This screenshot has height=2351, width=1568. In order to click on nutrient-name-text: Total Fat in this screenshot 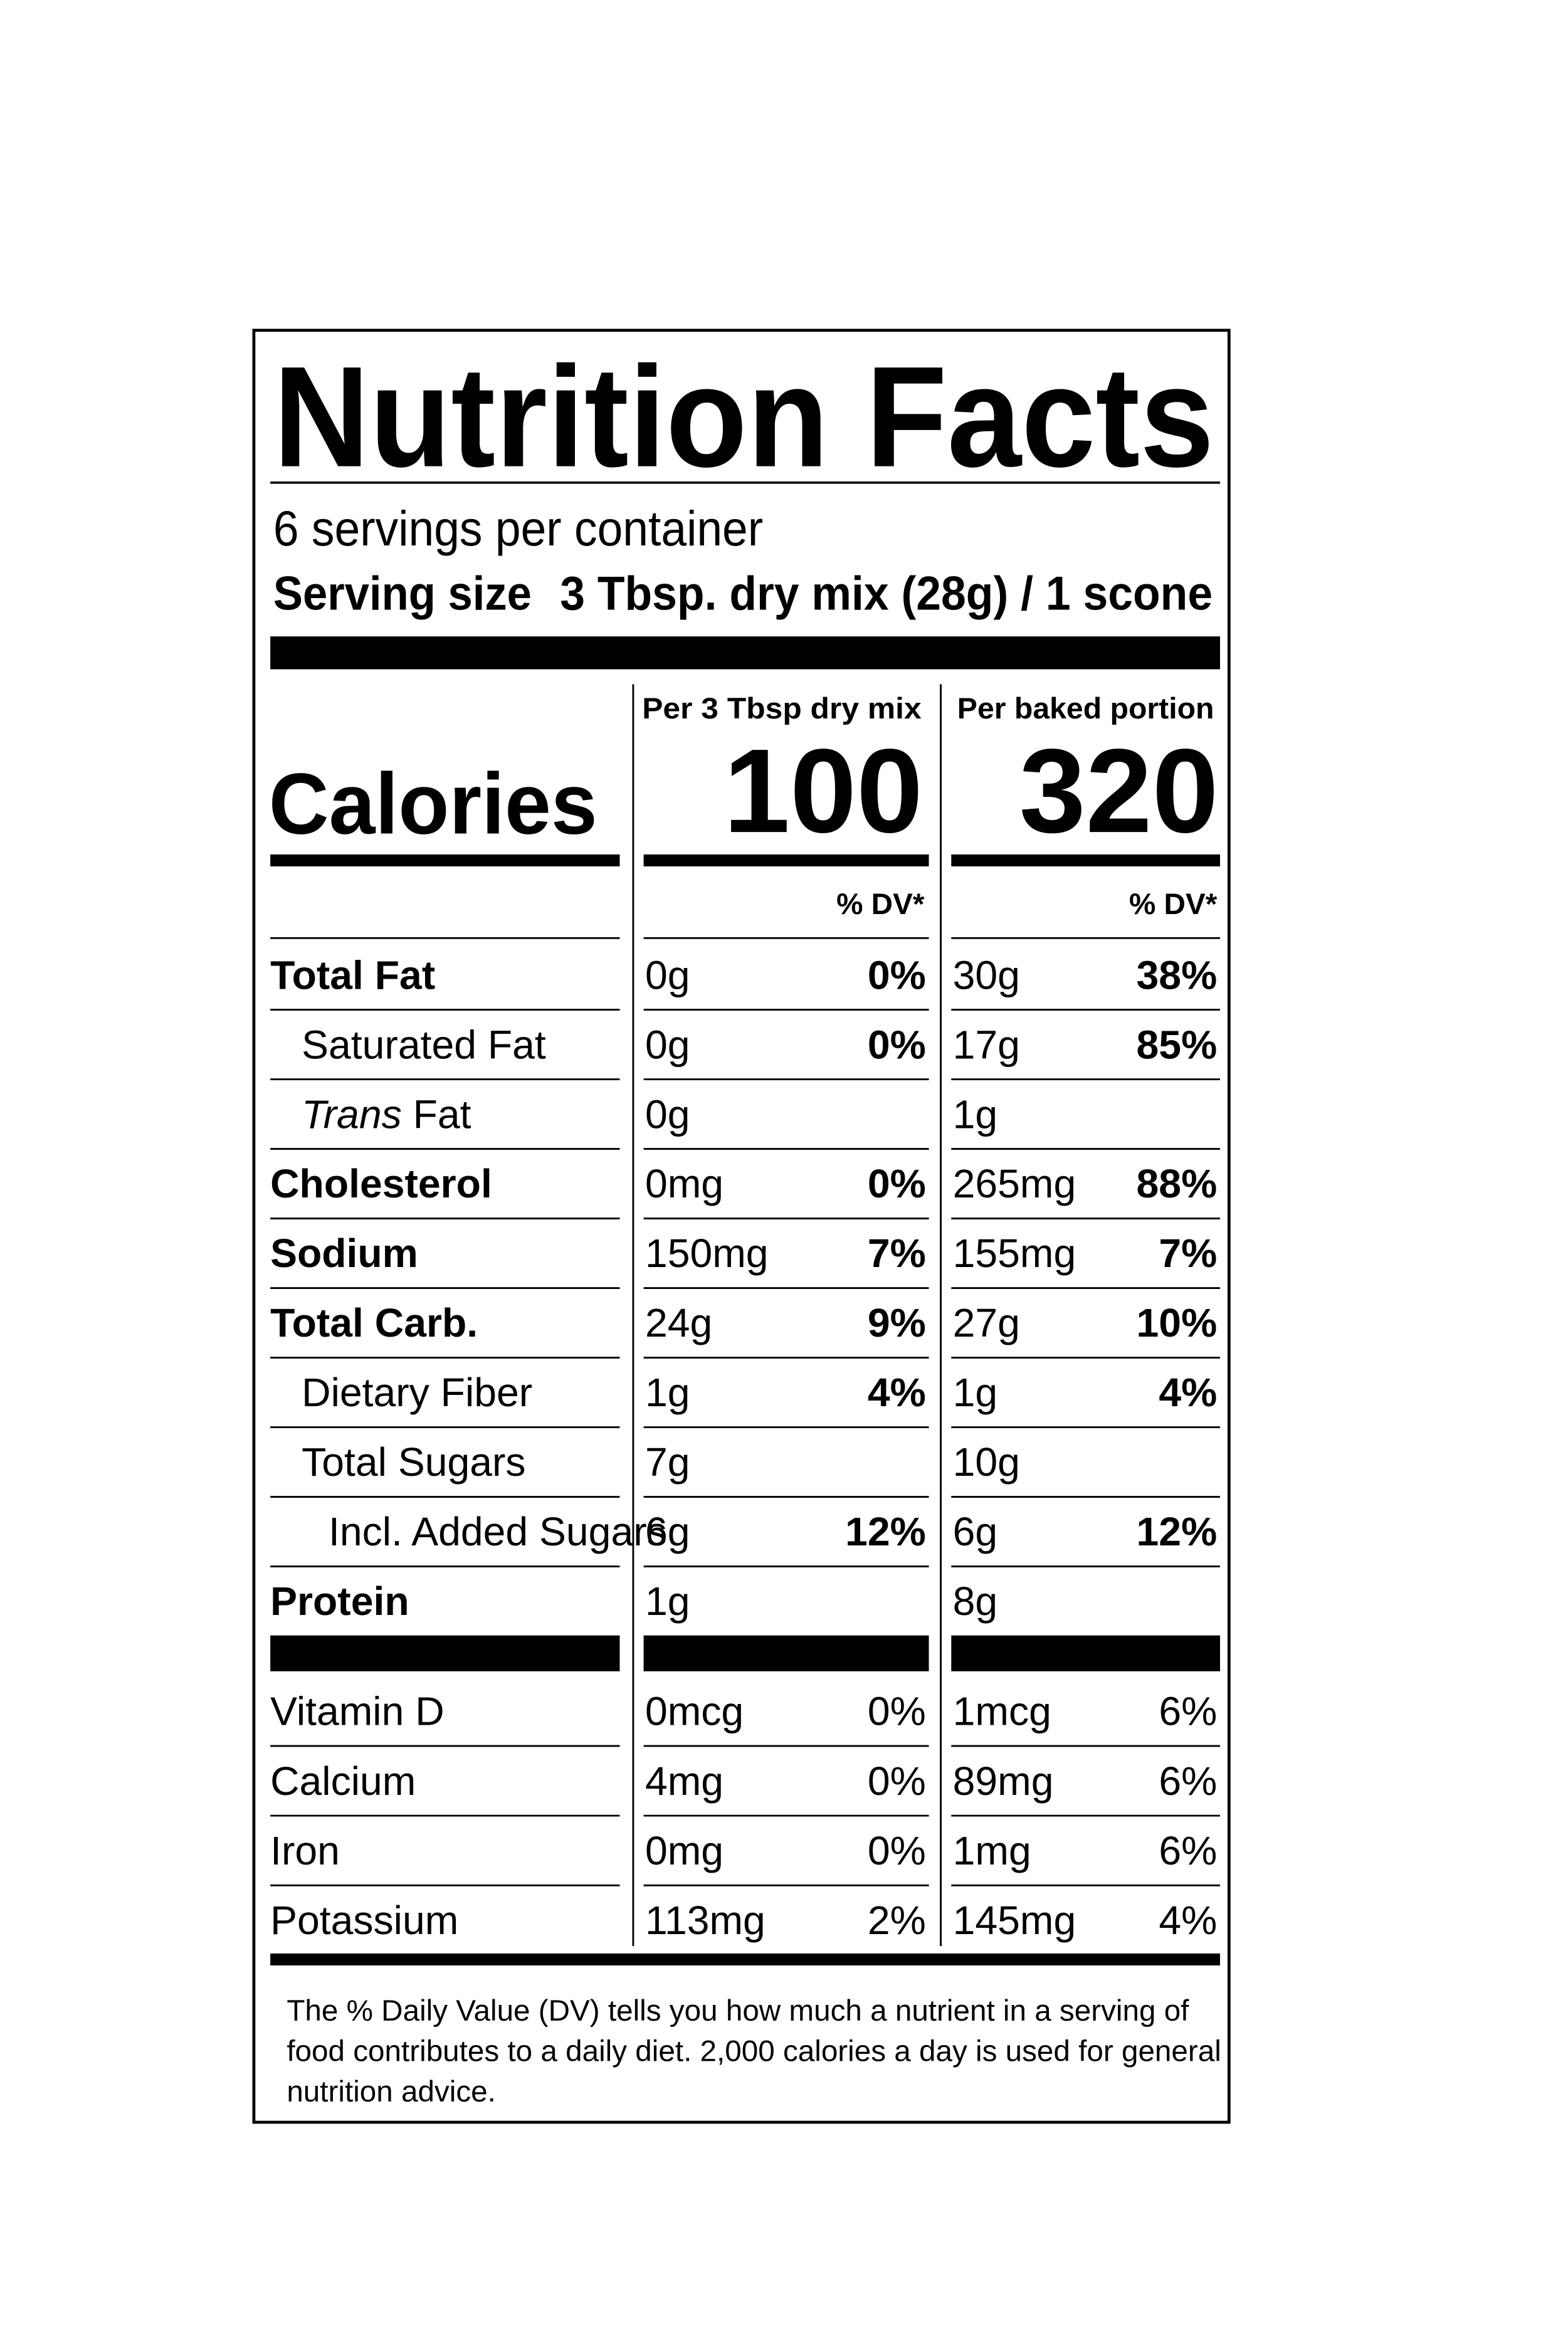, I will do `click(352, 974)`.